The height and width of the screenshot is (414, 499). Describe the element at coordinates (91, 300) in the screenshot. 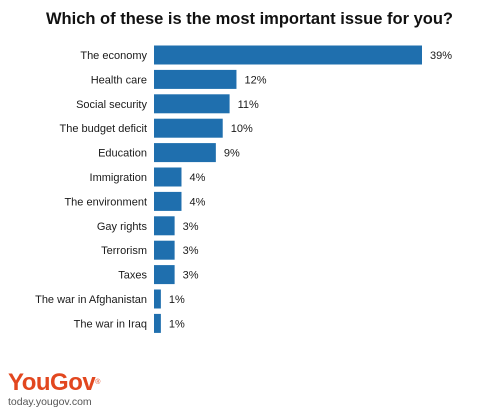

I see `category-label: The war in Afghanistan` at that location.